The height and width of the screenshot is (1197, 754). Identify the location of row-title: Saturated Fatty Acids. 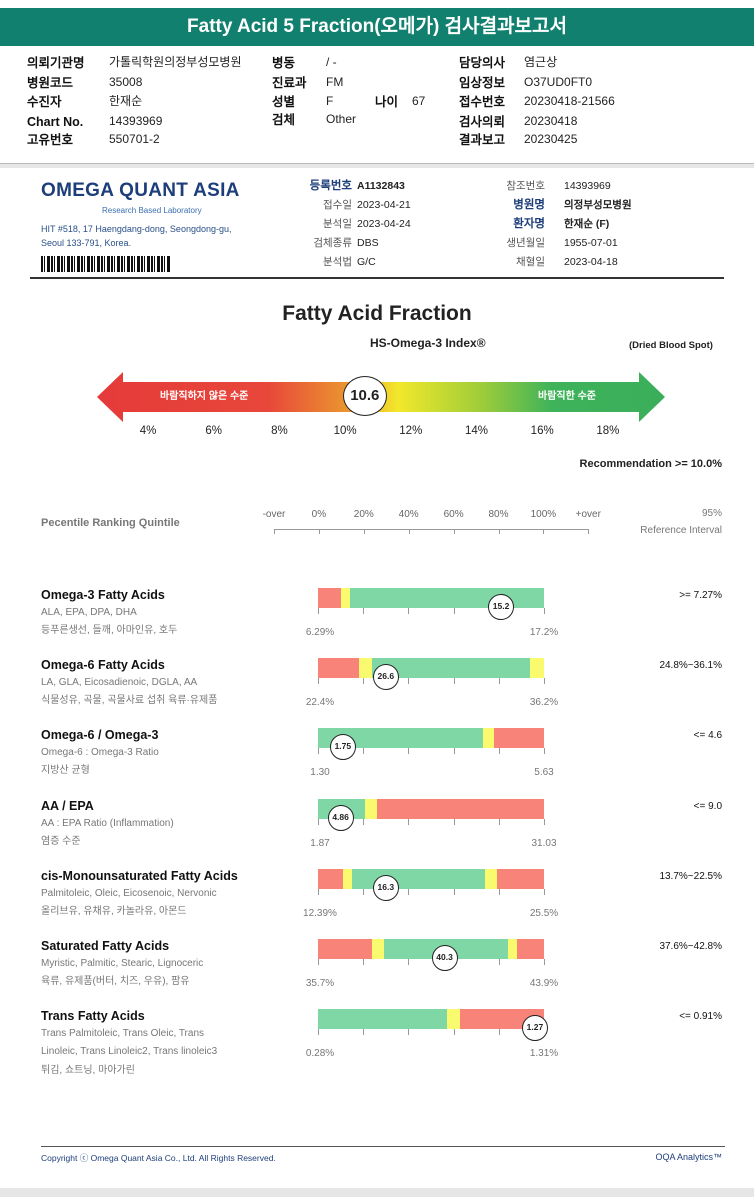
(105, 946).